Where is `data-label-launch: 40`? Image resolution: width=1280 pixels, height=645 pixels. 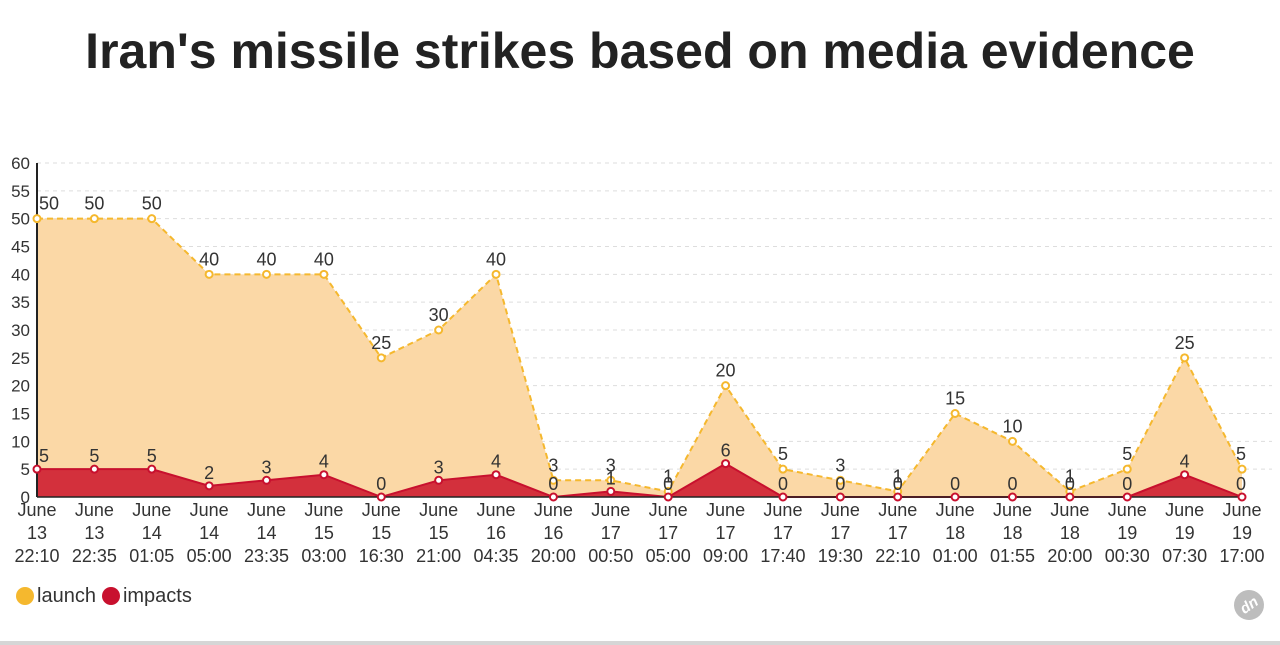 data-label-launch: 40 is located at coordinates (496, 259).